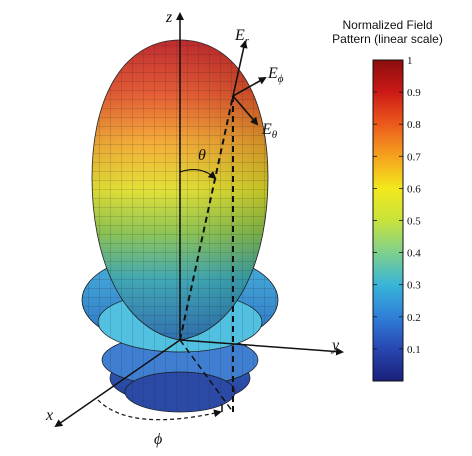 The width and height of the screenshot is (472, 456). What do you see at coordinates (117, 383) in the screenshot?
I see `x-axis` at bounding box center [117, 383].